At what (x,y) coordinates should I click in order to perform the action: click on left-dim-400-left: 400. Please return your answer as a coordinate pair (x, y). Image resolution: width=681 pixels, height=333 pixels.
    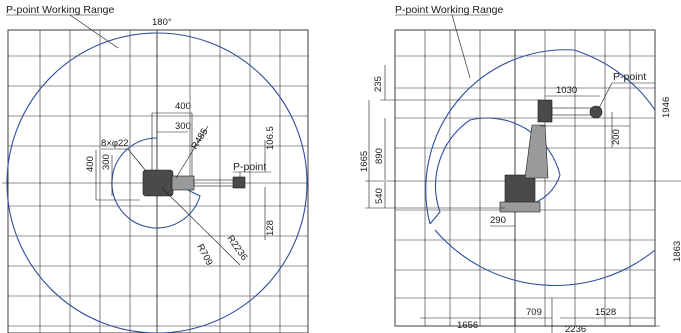
    Looking at the image, I should click on (90, 164).